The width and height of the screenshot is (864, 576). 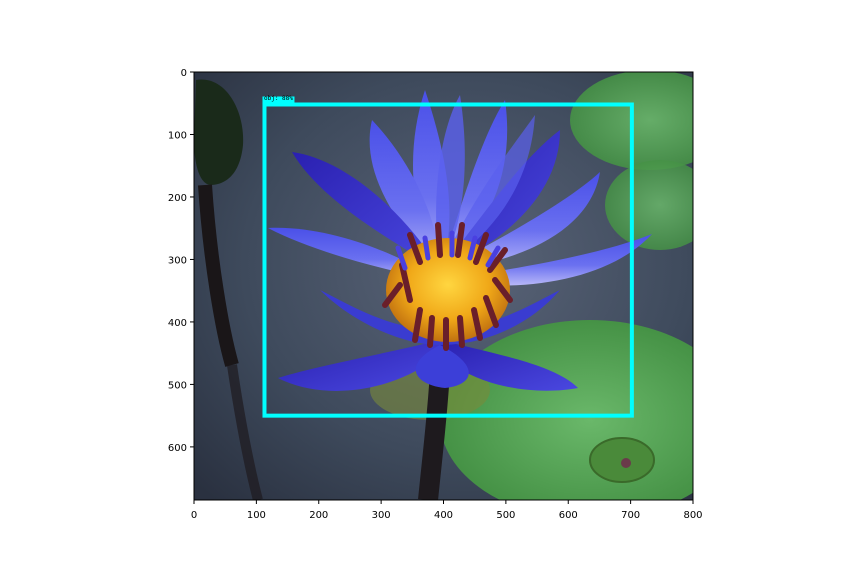 What do you see at coordinates (177, 323) in the screenshot?
I see `y-tick-label: 400` at bounding box center [177, 323].